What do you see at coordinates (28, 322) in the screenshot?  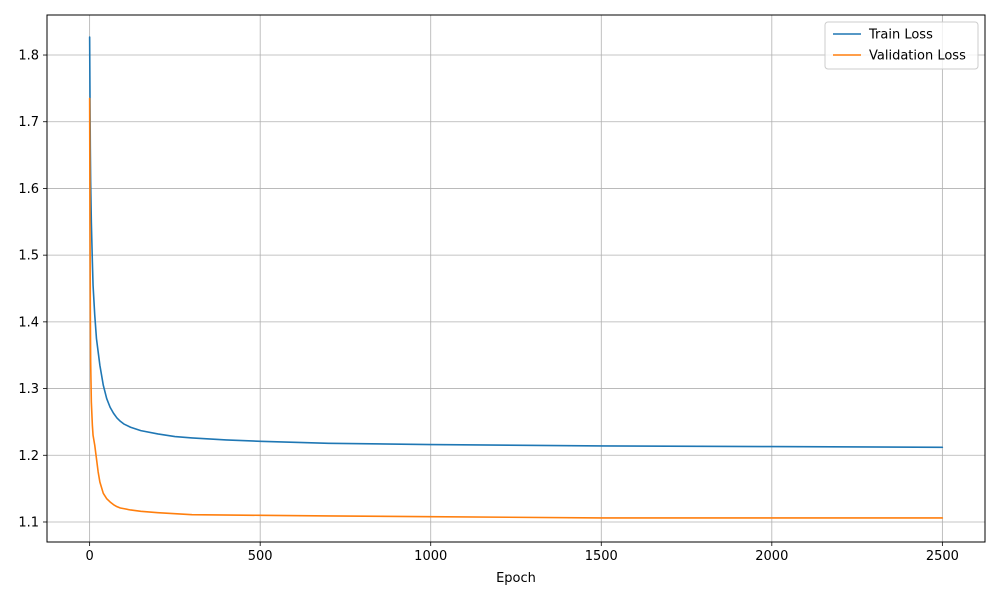 I see `y-tick-label: 1.4` at bounding box center [28, 322].